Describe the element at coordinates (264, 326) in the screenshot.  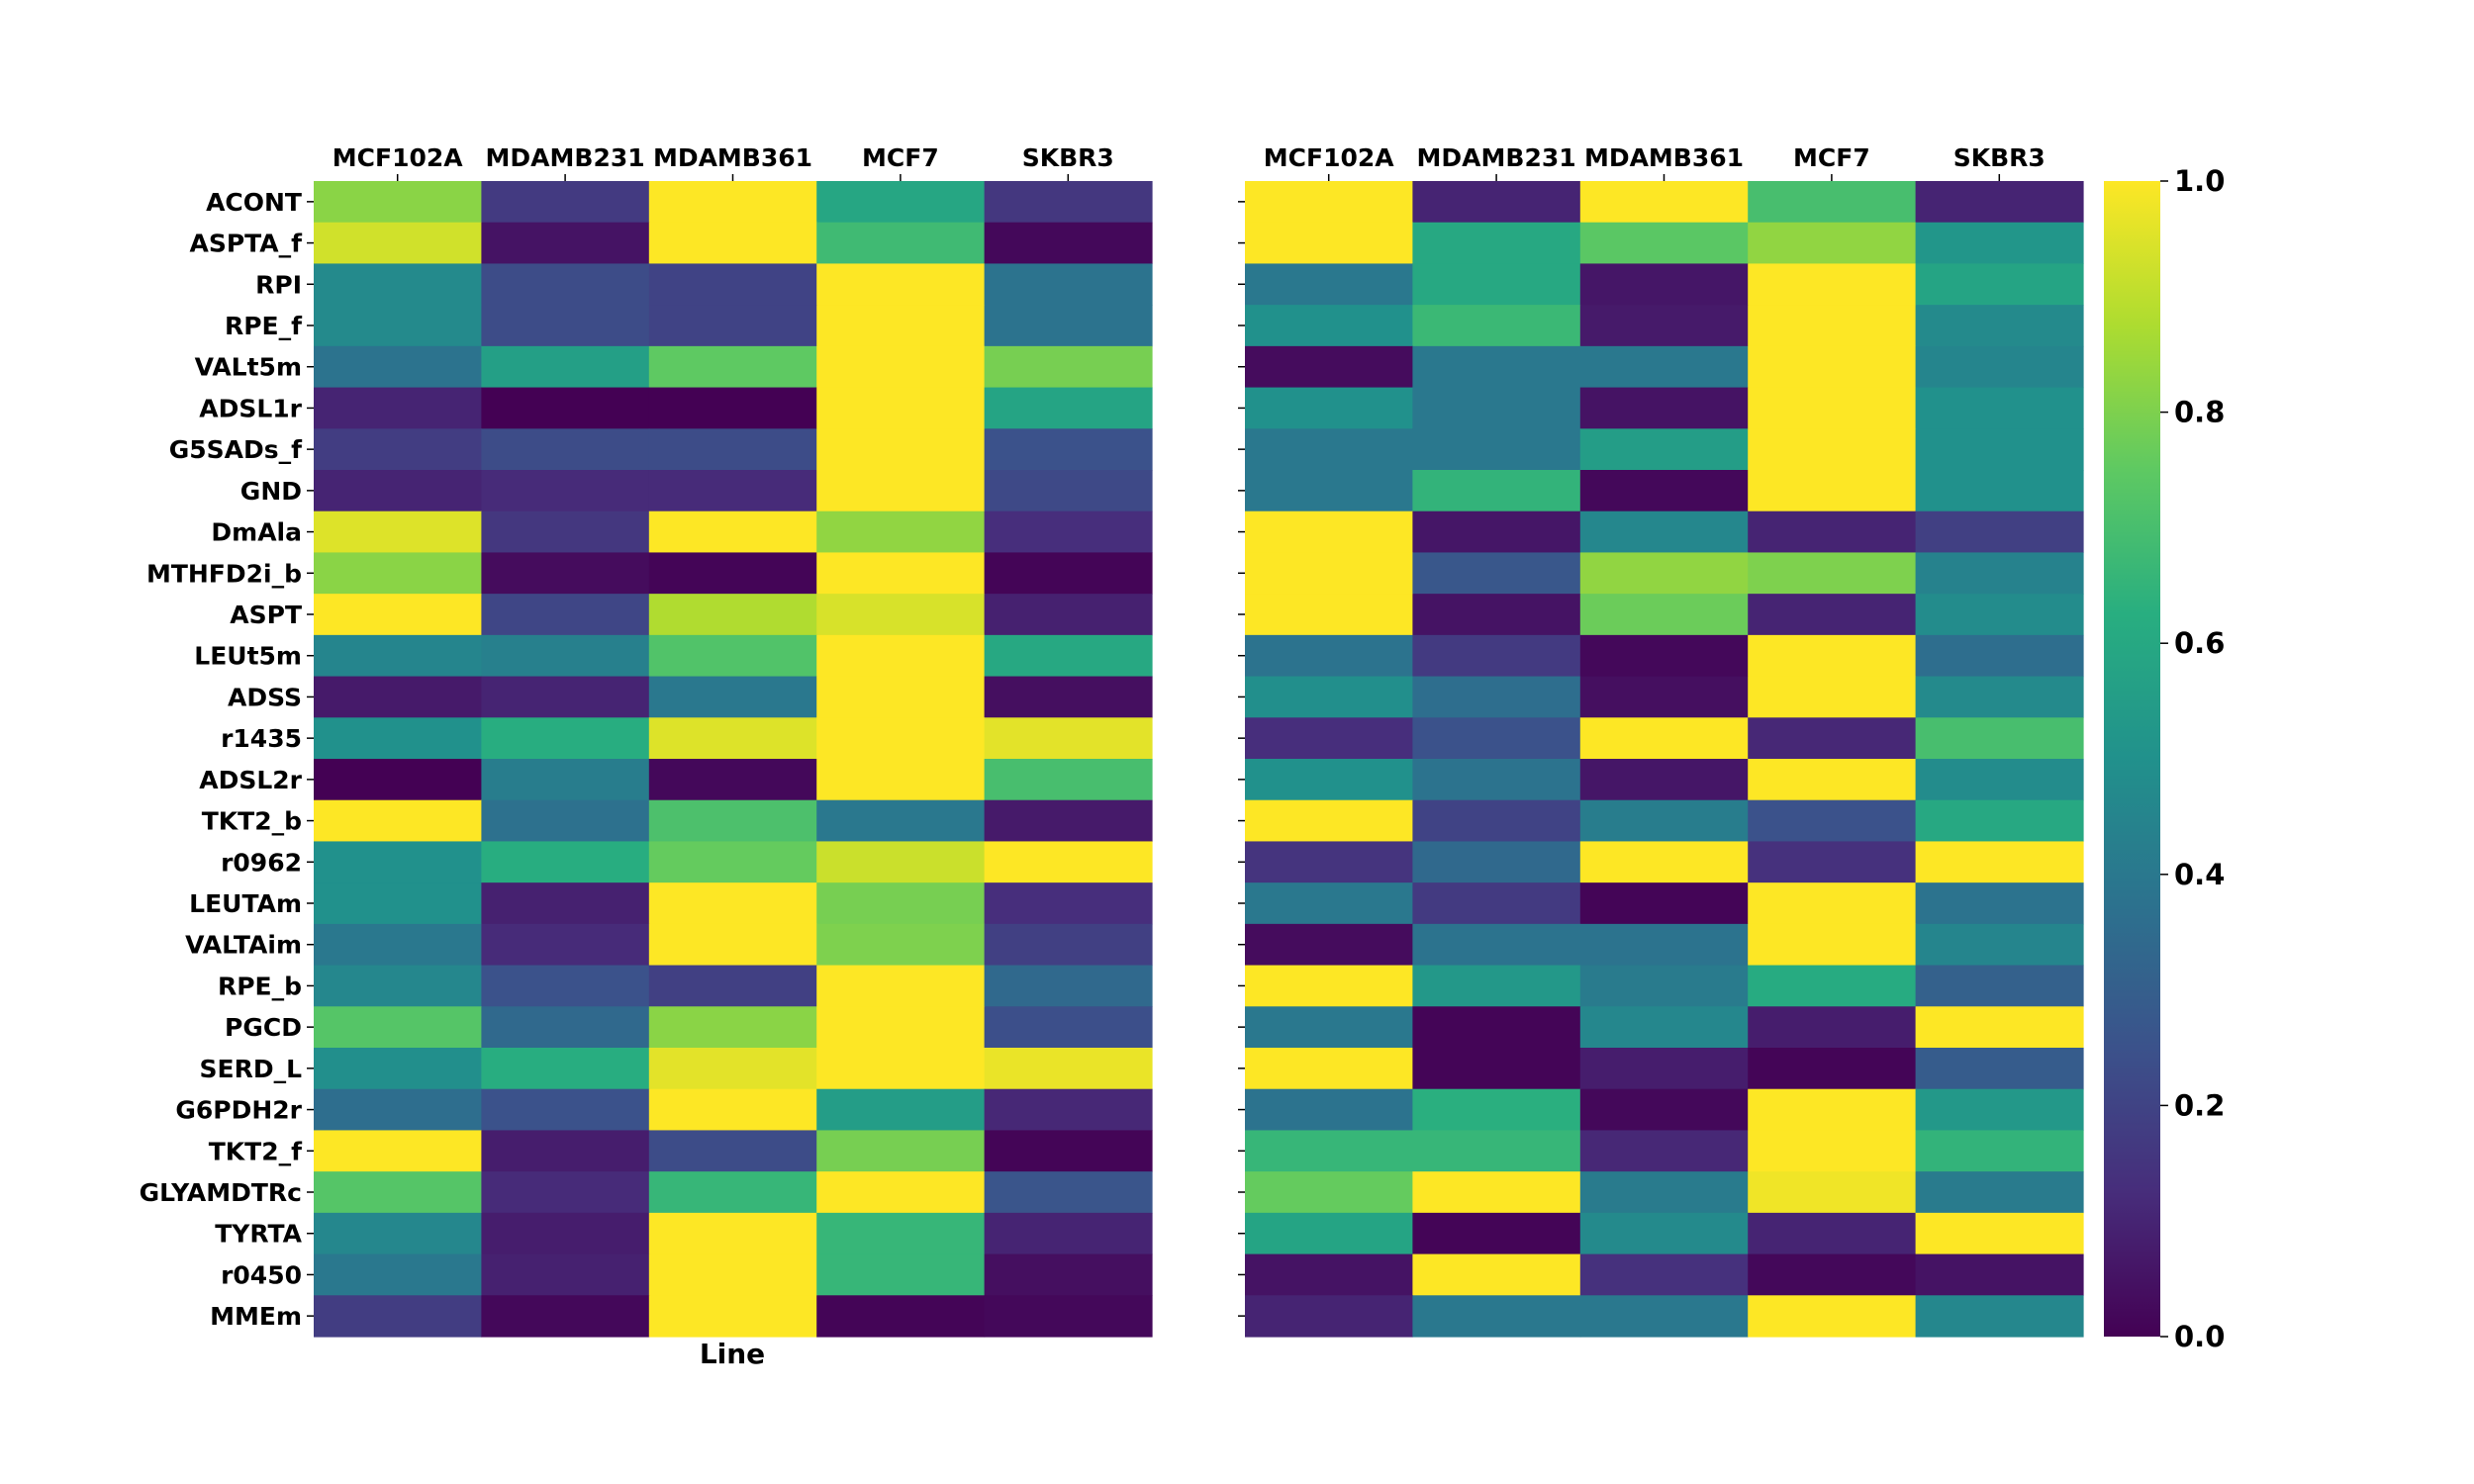
I see `heatmap-row-label-3: RPE_f` at that location.